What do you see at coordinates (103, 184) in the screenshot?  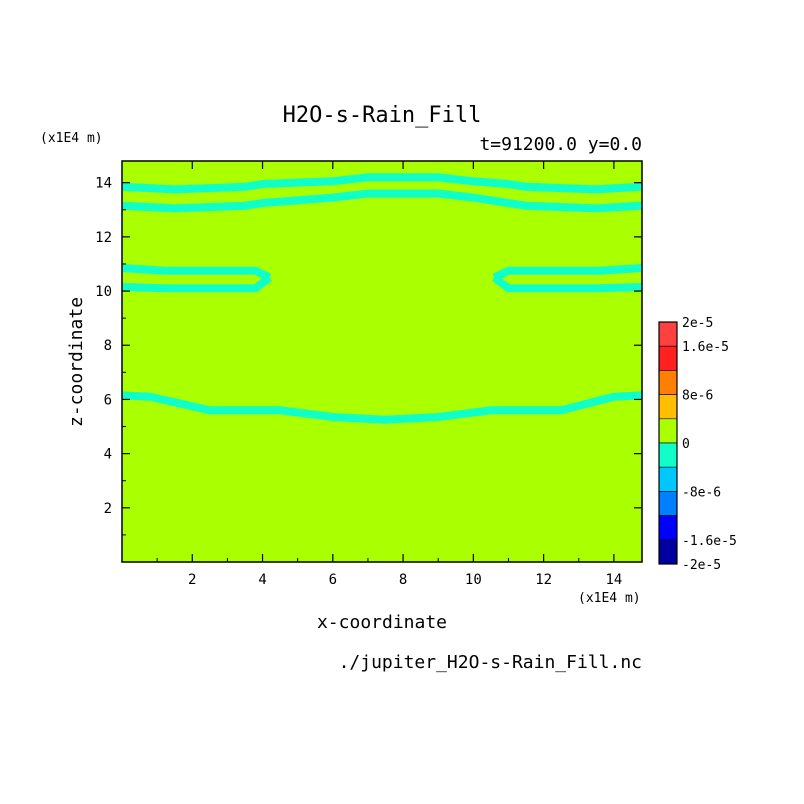 I see `y-tick-label: 14` at bounding box center [103, 184].